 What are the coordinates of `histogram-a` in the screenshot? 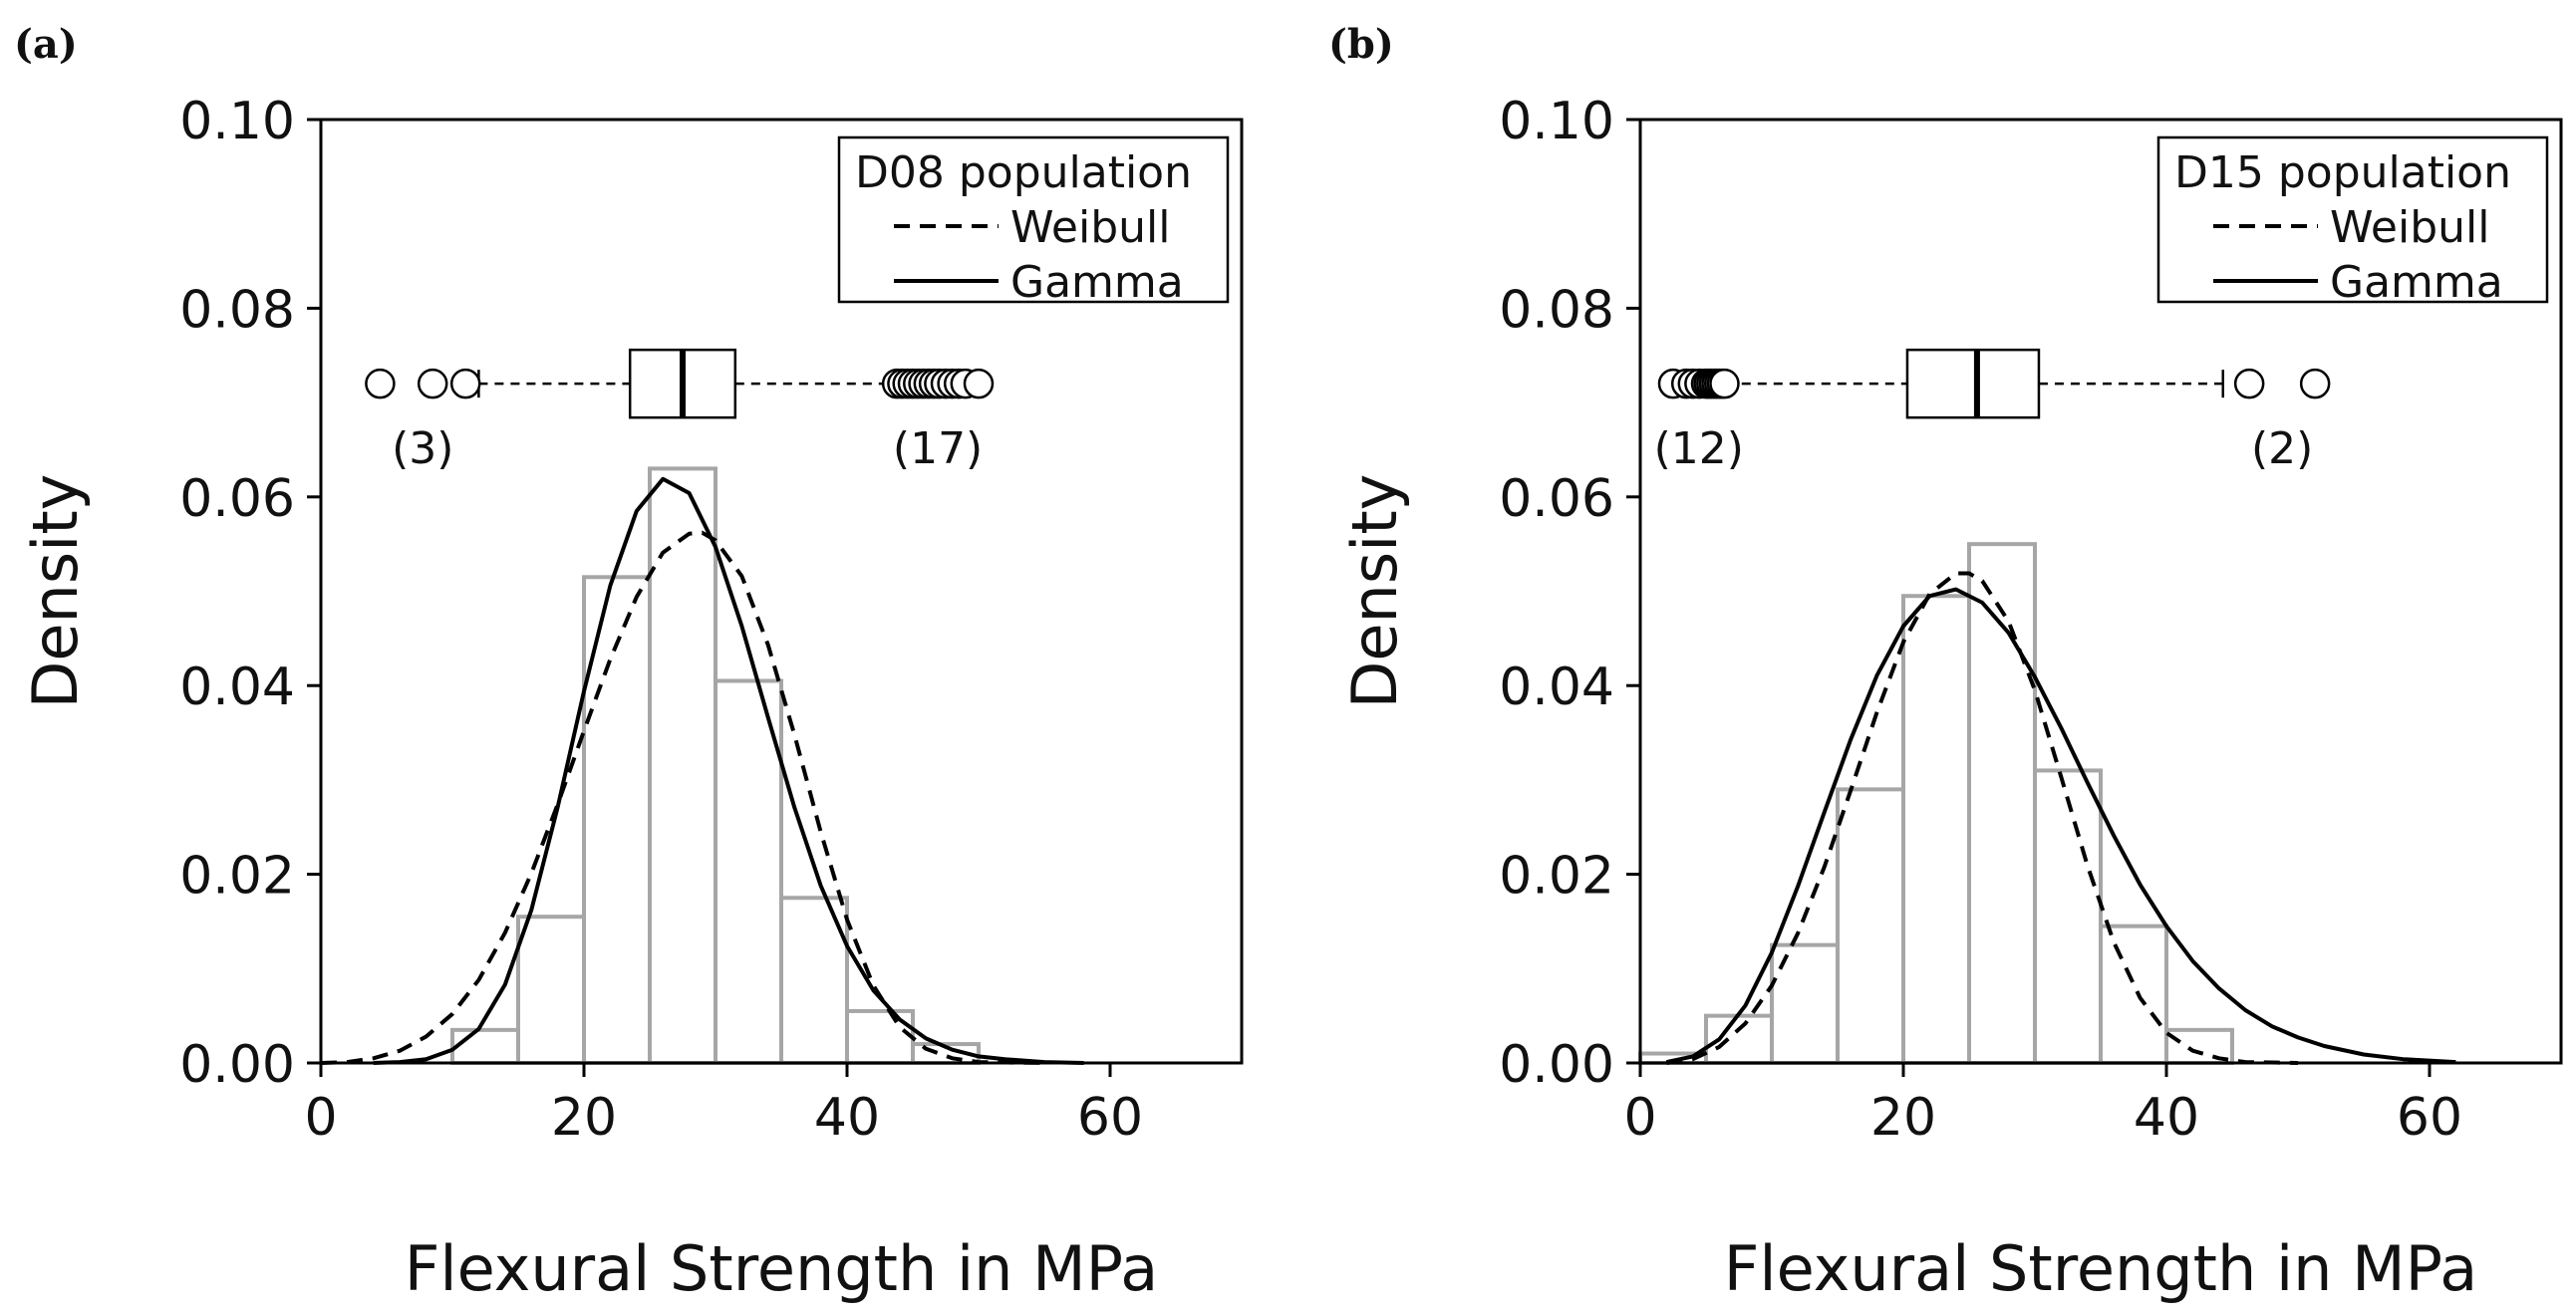 It's located at (715, 766).